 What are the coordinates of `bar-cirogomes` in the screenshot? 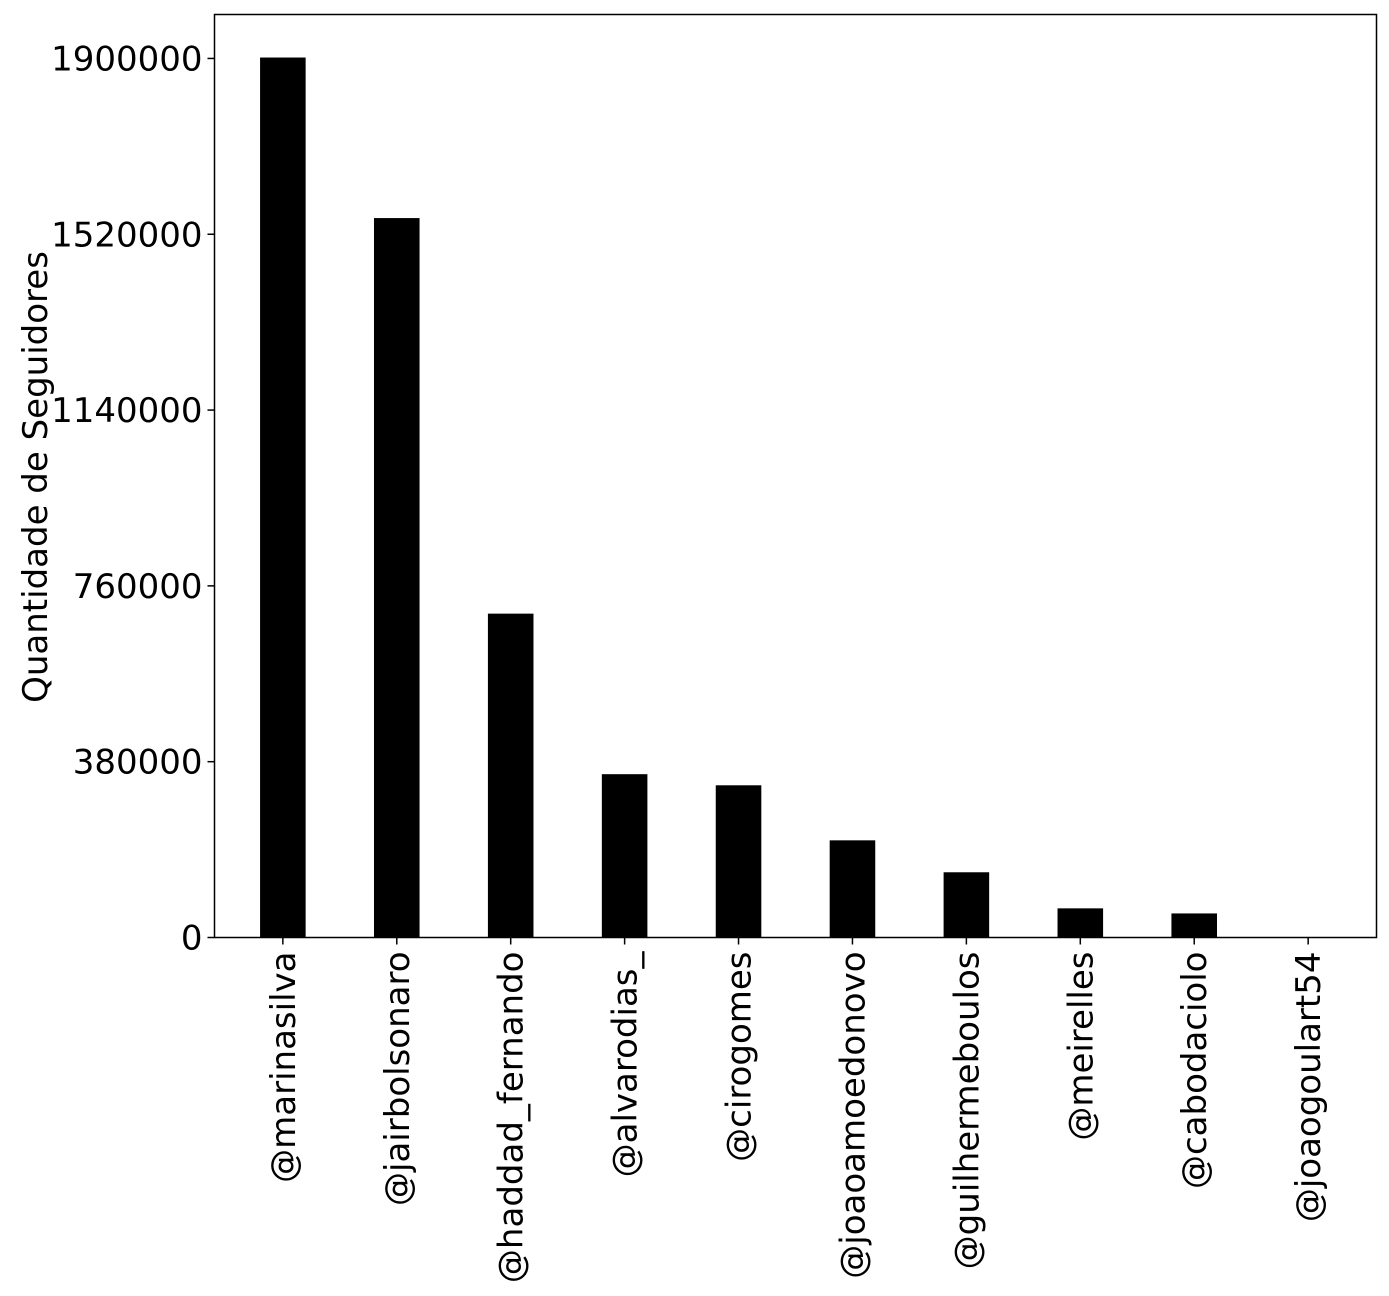 It's located at (738, 861).